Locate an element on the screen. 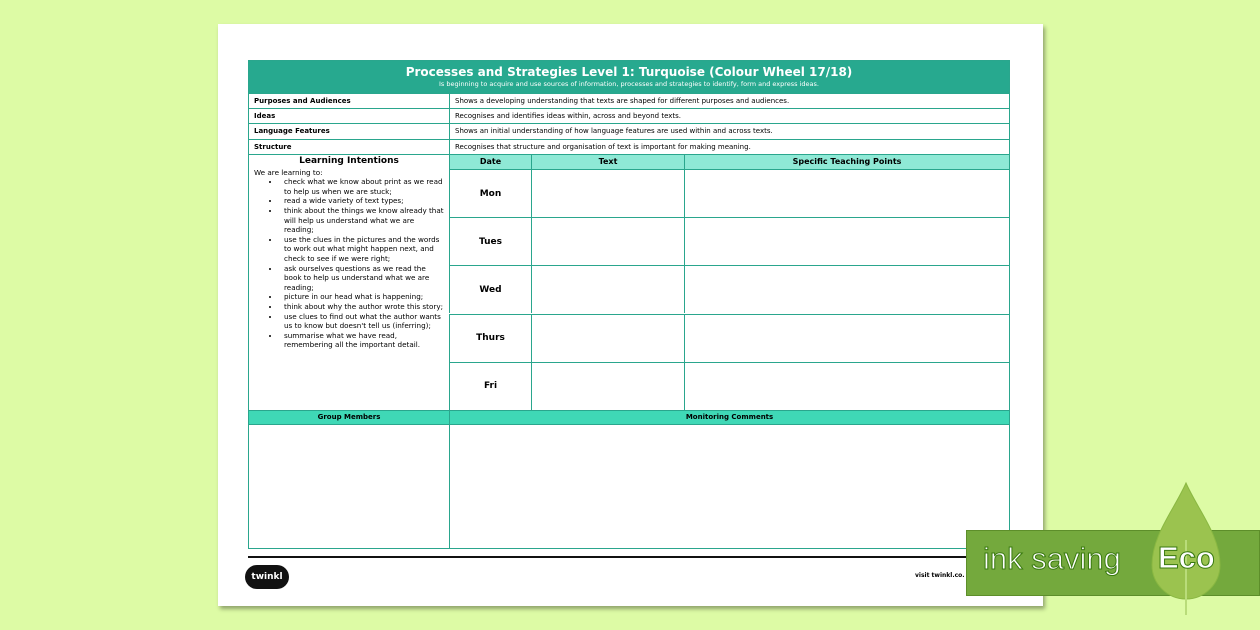 This screenshot has width=1260, height=630. criteria-label: Purposes and Audiences is located at coordinates (302, 101).